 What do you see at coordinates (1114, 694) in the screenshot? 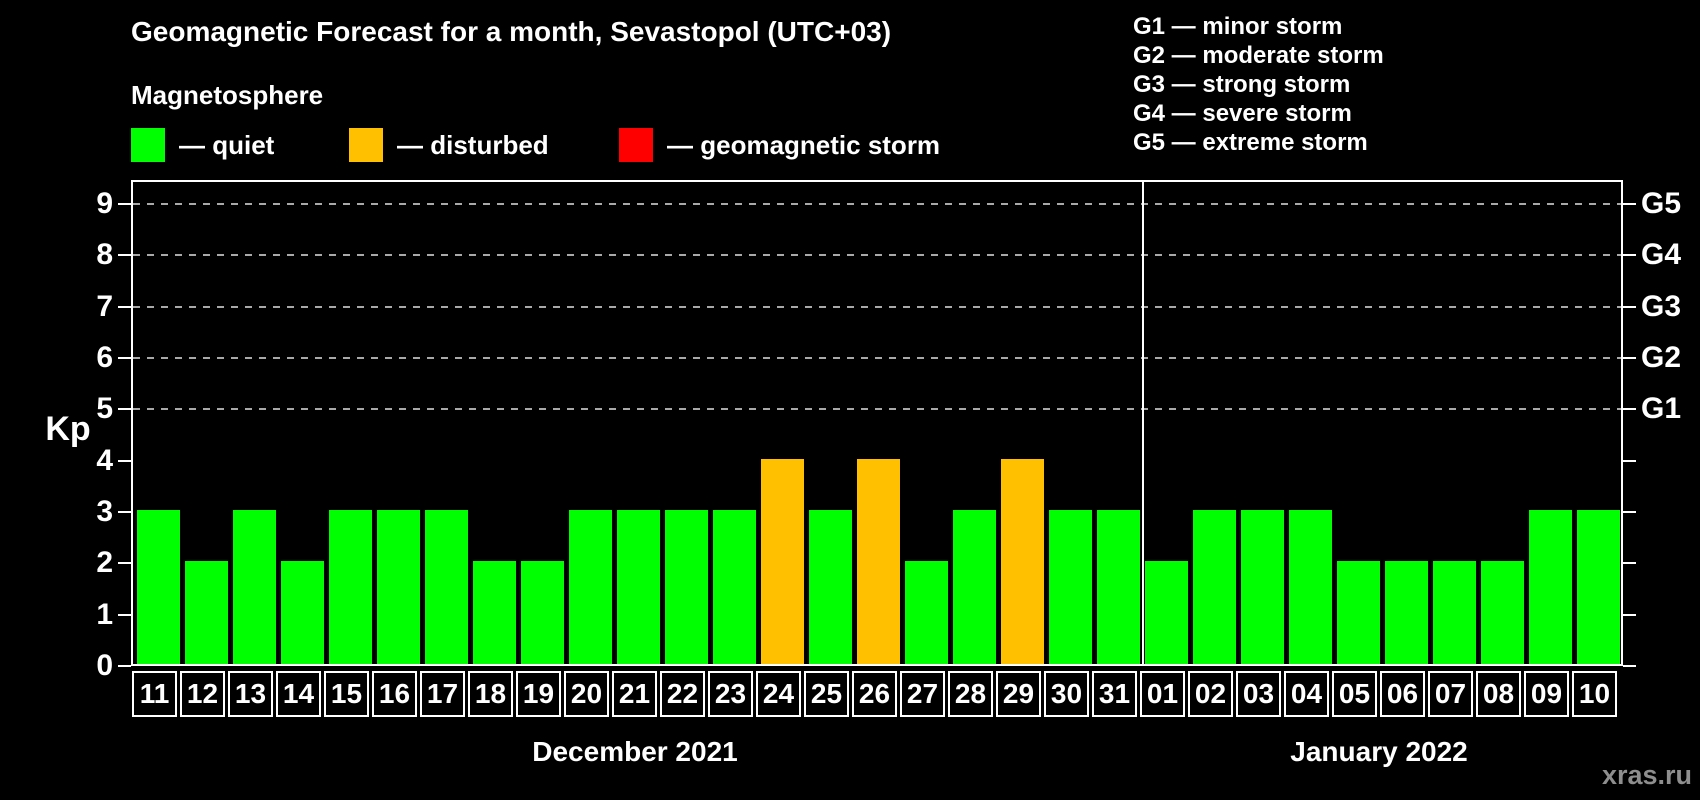
I see `day-label: 31` at bounding box center [1114, 694].